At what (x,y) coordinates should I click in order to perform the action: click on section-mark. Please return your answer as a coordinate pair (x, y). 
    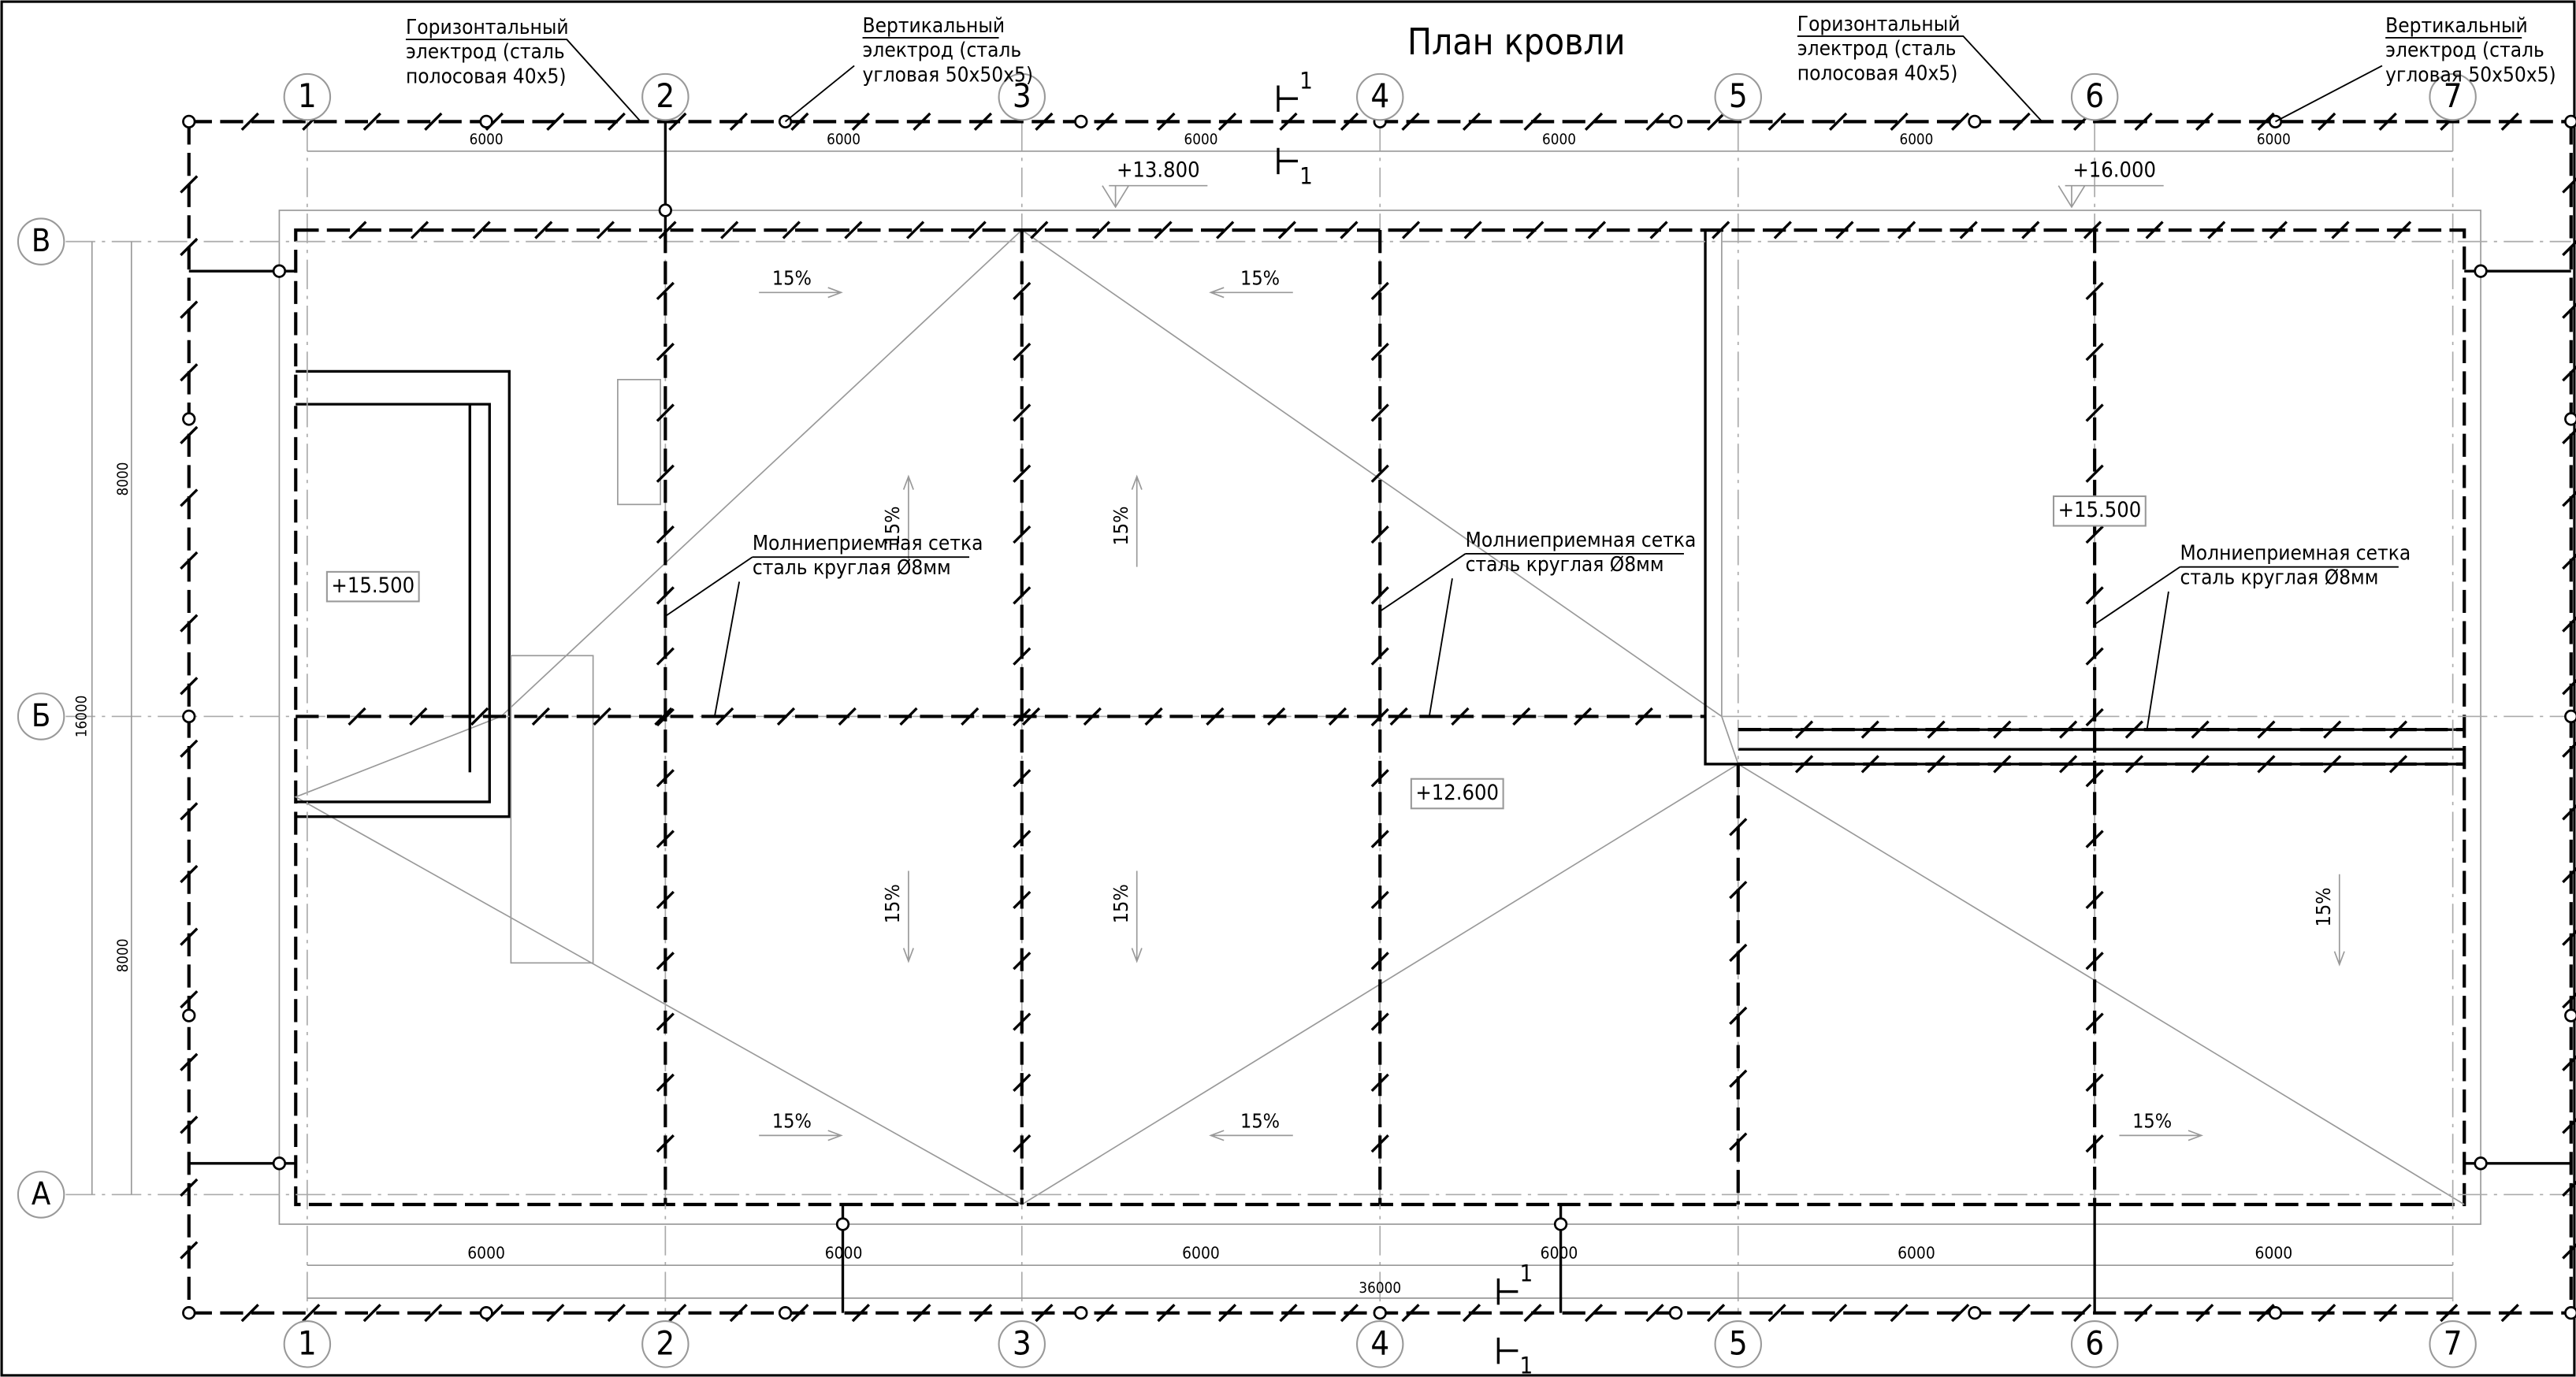
    Looking at the image, I should click on (1288, 98).